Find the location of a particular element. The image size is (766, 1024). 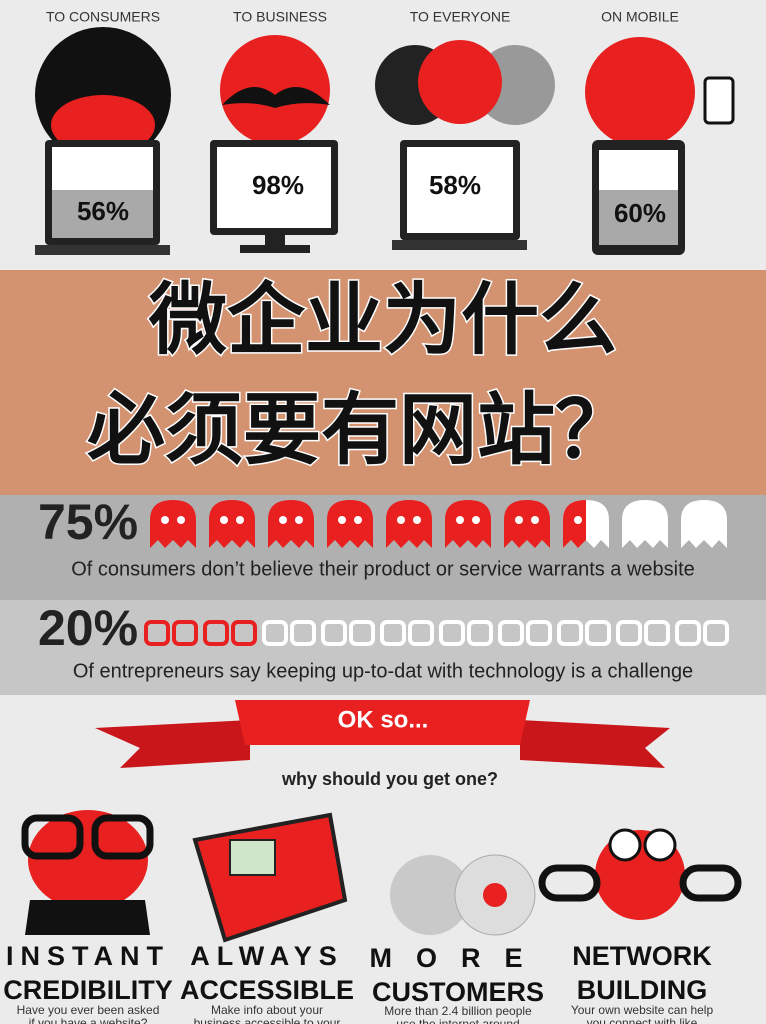

label: ON MOBILE is located at coordinates (640, 17).